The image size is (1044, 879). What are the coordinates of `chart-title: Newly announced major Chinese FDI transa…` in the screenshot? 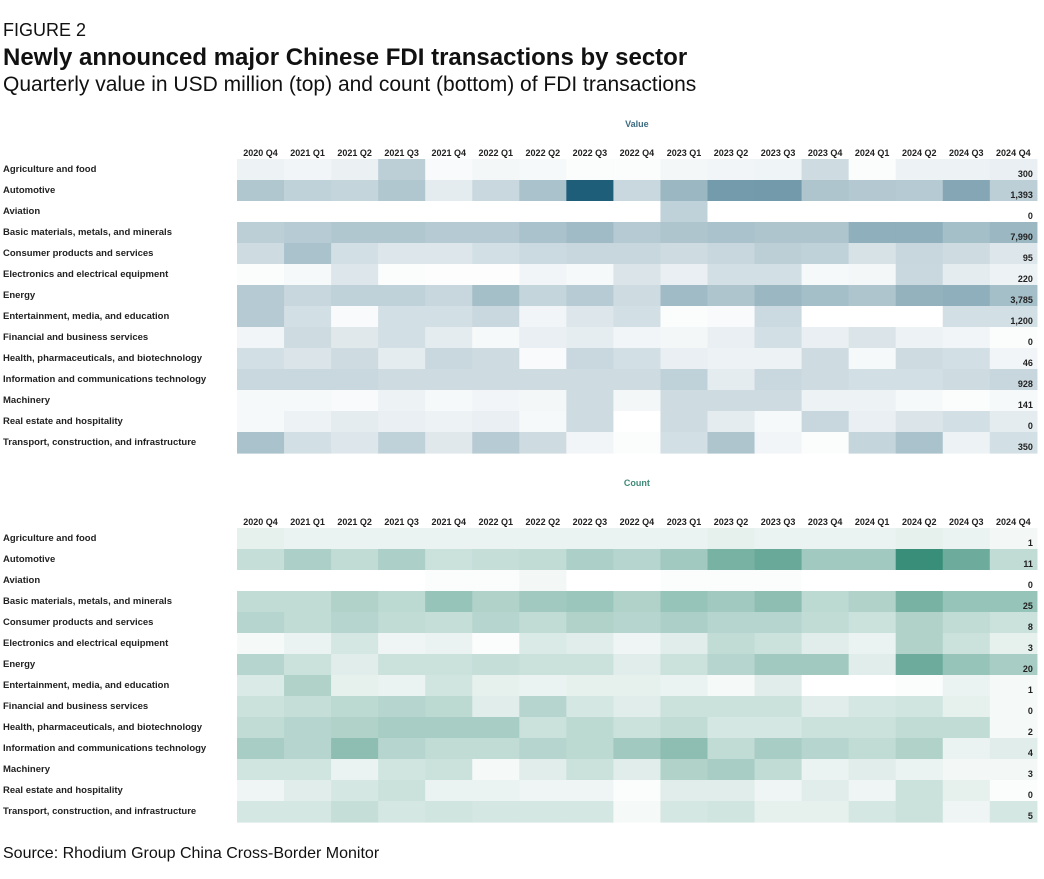 It's located at (345, 57).